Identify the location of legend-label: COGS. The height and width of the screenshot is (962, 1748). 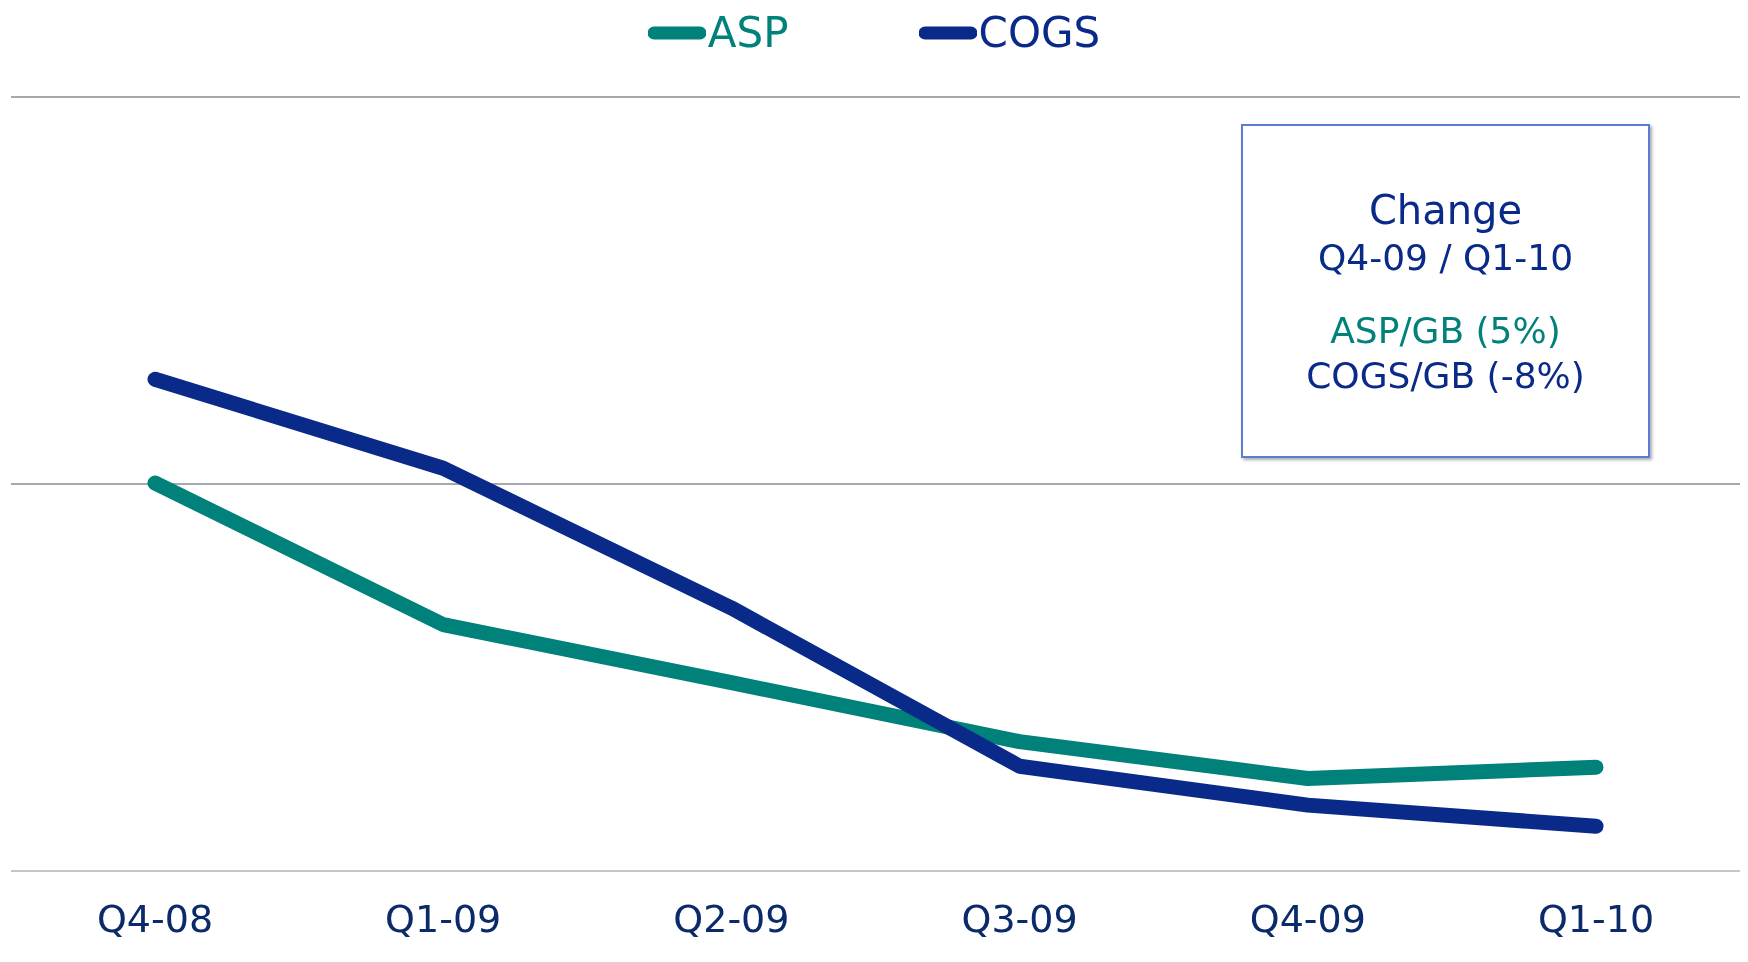
(1039, 32).